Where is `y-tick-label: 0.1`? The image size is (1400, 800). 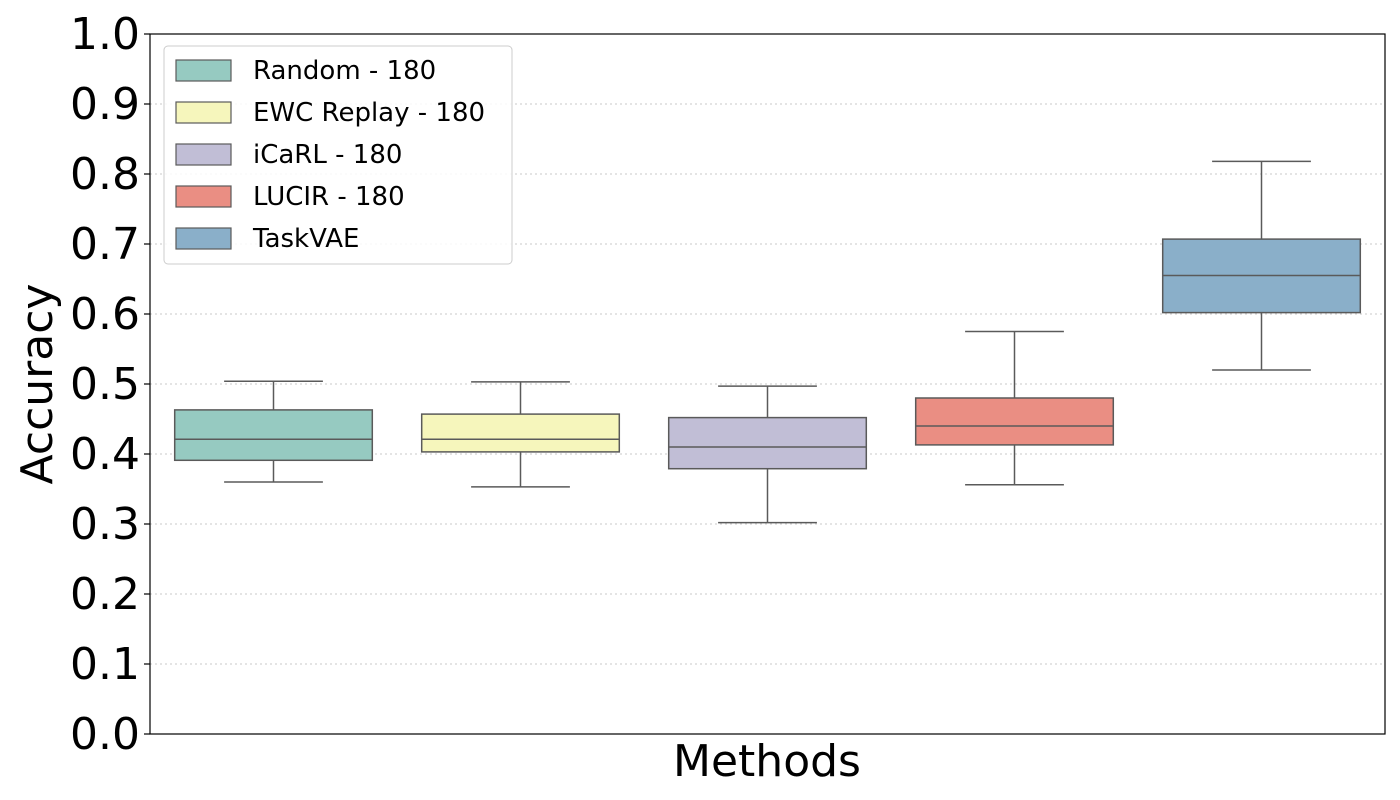 y-tick-label: 0.1 is located at coordinates (105, 664).